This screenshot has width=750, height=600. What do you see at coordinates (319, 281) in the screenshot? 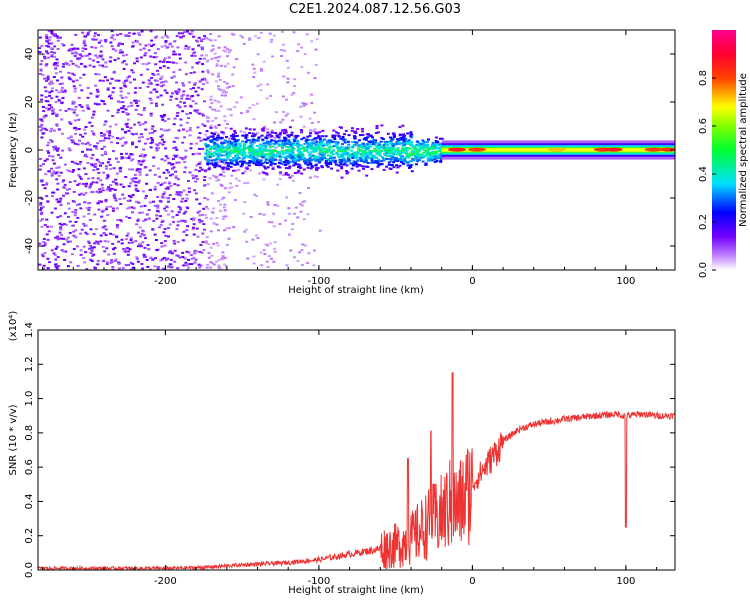
I see `x-tick-label: -100` at bounding box center [319, 281].